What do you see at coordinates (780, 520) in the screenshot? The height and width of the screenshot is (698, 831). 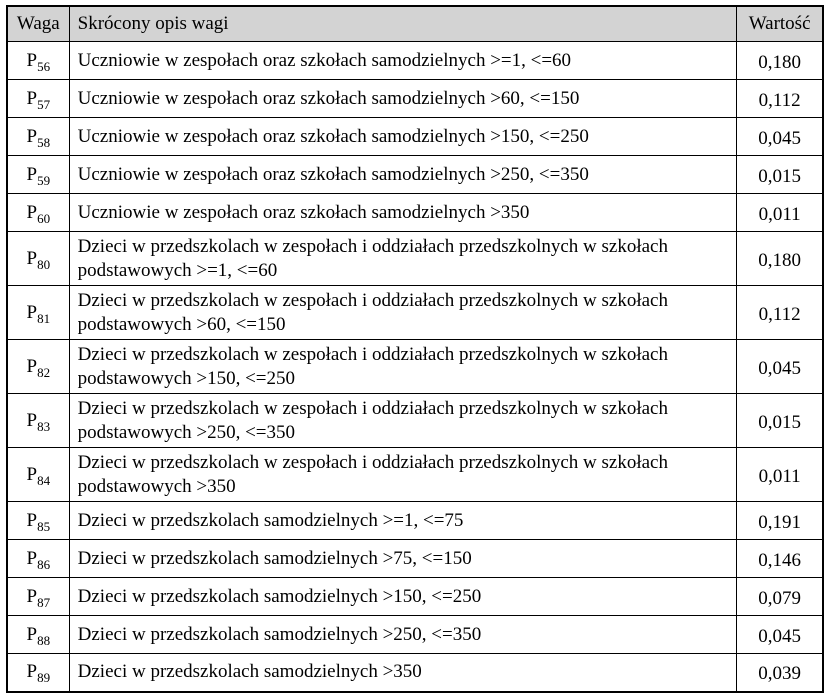 I see `weight-value-cell: 0,191` at bounding box center [780, 520].